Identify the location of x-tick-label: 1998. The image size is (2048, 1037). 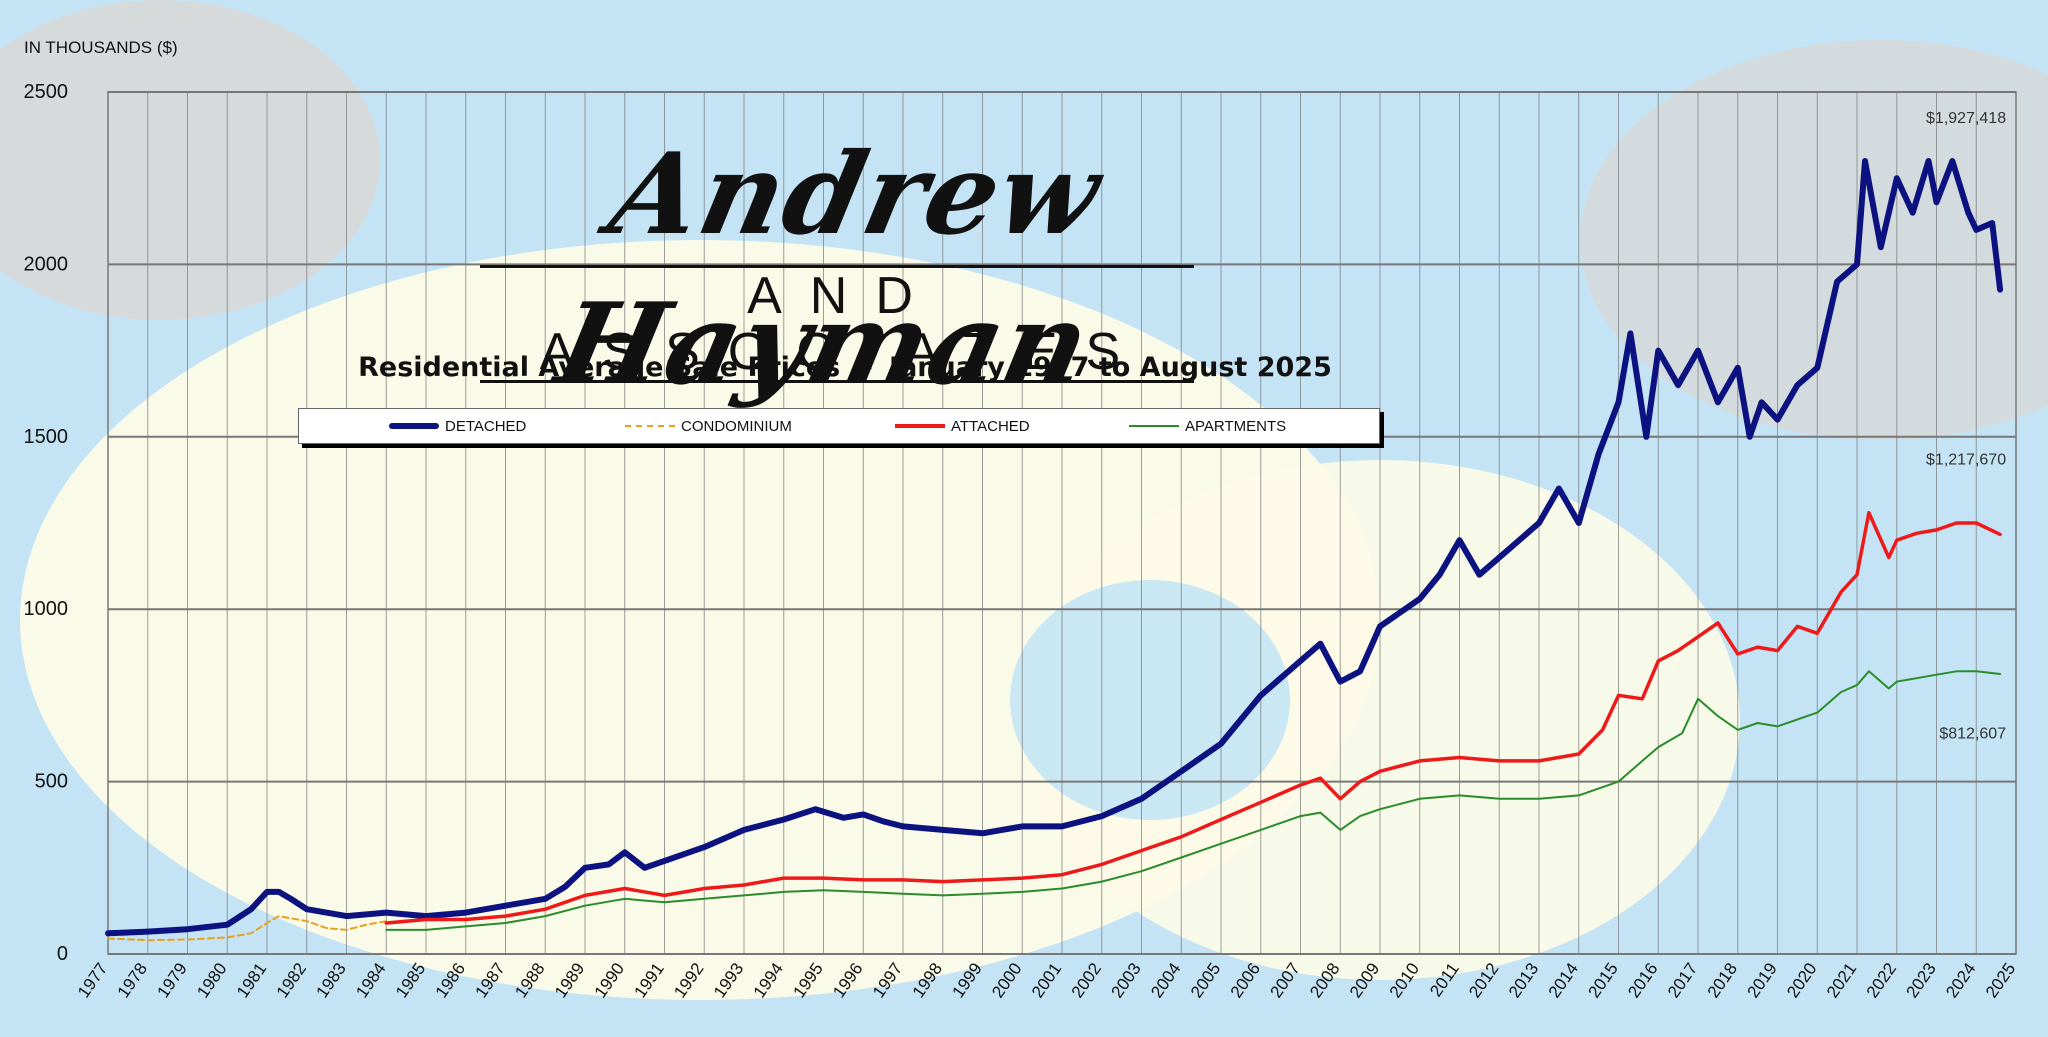
(927, 980).